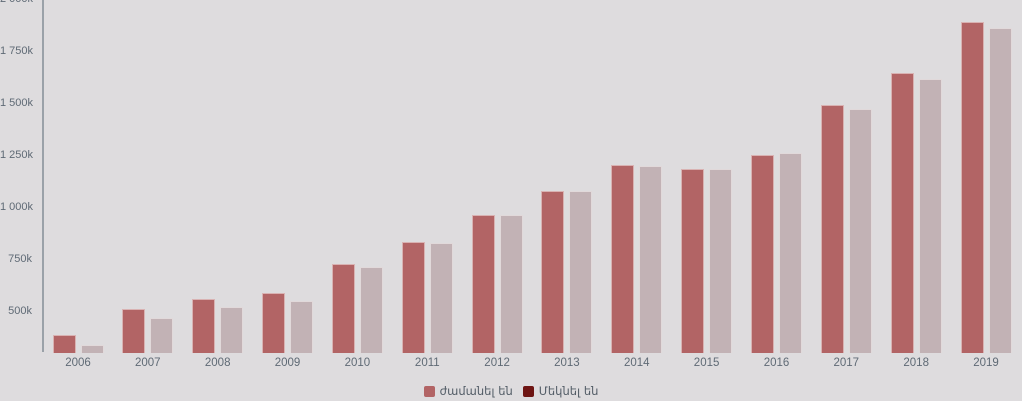  What do you see at coordinates (497, 363) in the screenshot?
I see `x-axis-label: 2012` at bounding box center [497, 363].